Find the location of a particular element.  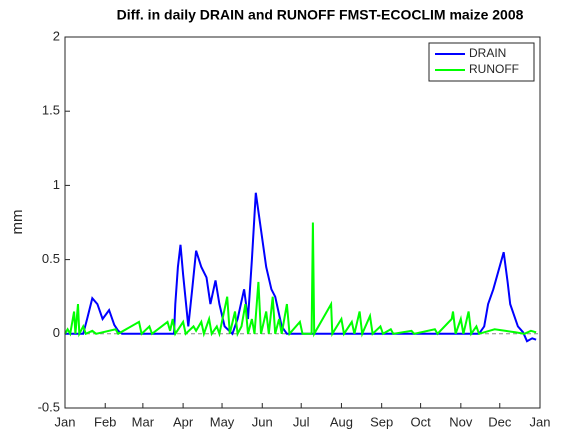

y-tick-label: 1.5 is located at coordinates (51, 110).